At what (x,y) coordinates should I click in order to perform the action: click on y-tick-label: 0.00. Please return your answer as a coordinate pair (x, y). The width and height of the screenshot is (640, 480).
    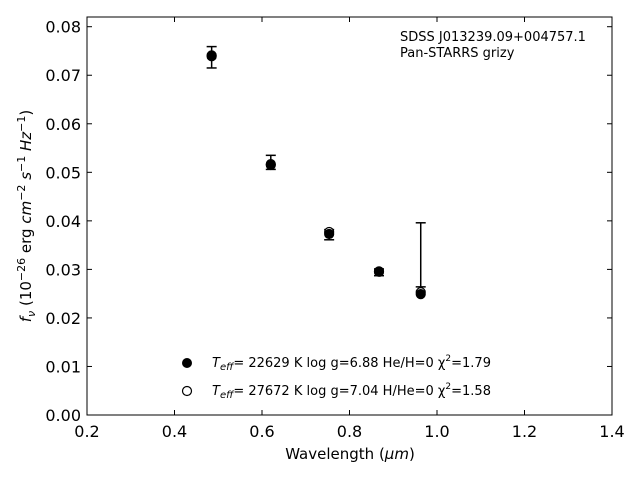
    Looking at the image, I should click on (63, 415).